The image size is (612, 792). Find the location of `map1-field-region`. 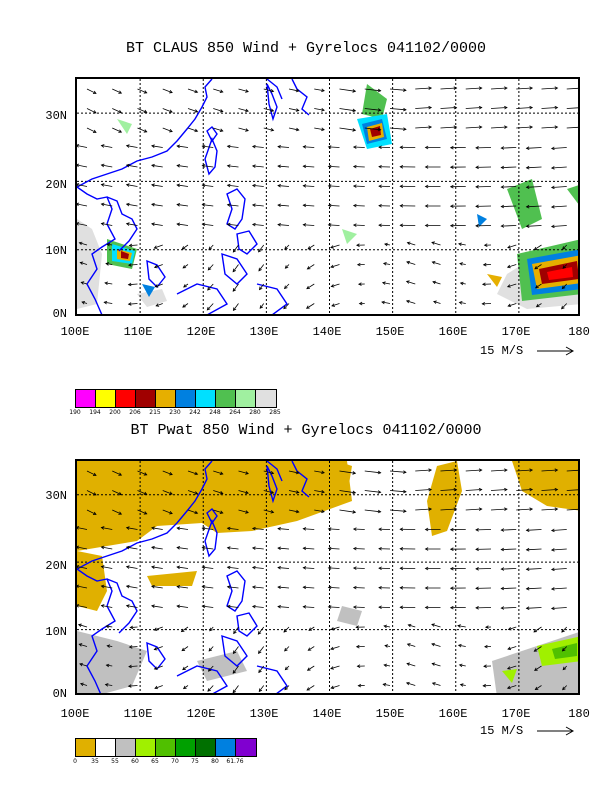

map1-field-region is located at coordinates (349, 236).